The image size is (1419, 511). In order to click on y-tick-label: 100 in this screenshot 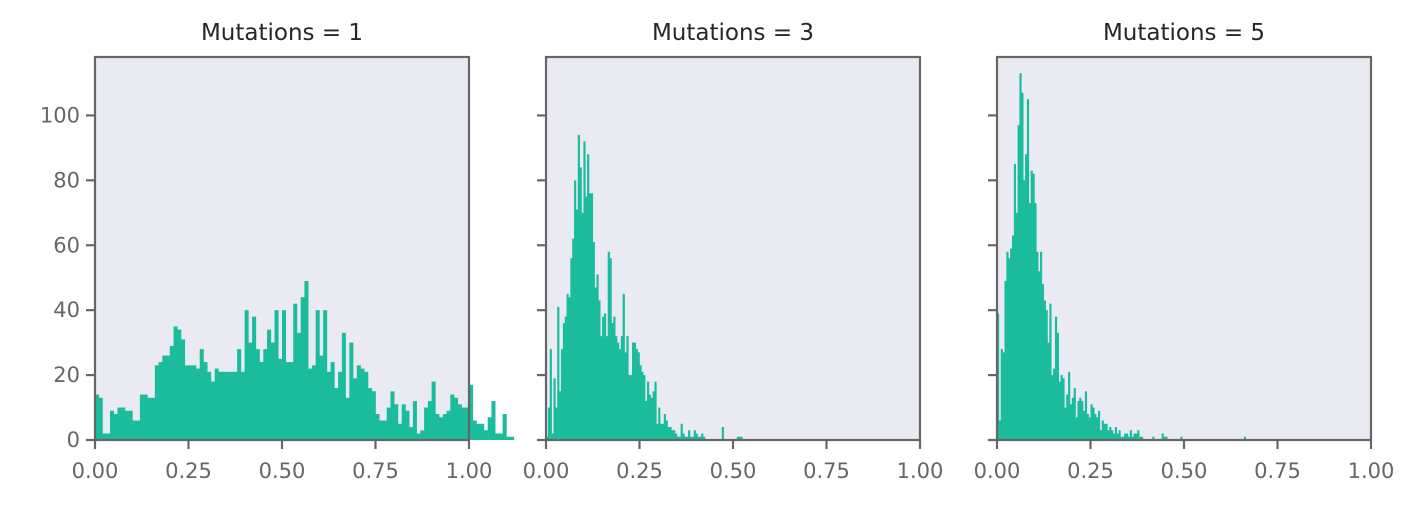, I will do `click(60, 115)`.